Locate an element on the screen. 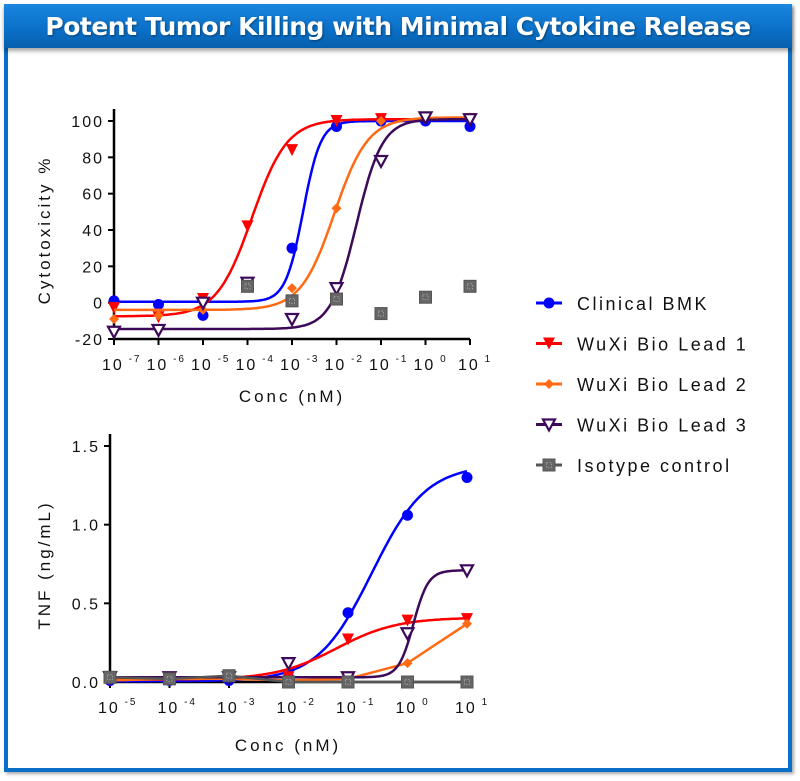  legend-item: WuXi Bio Lead 2 is located at coordinates (642, 385).